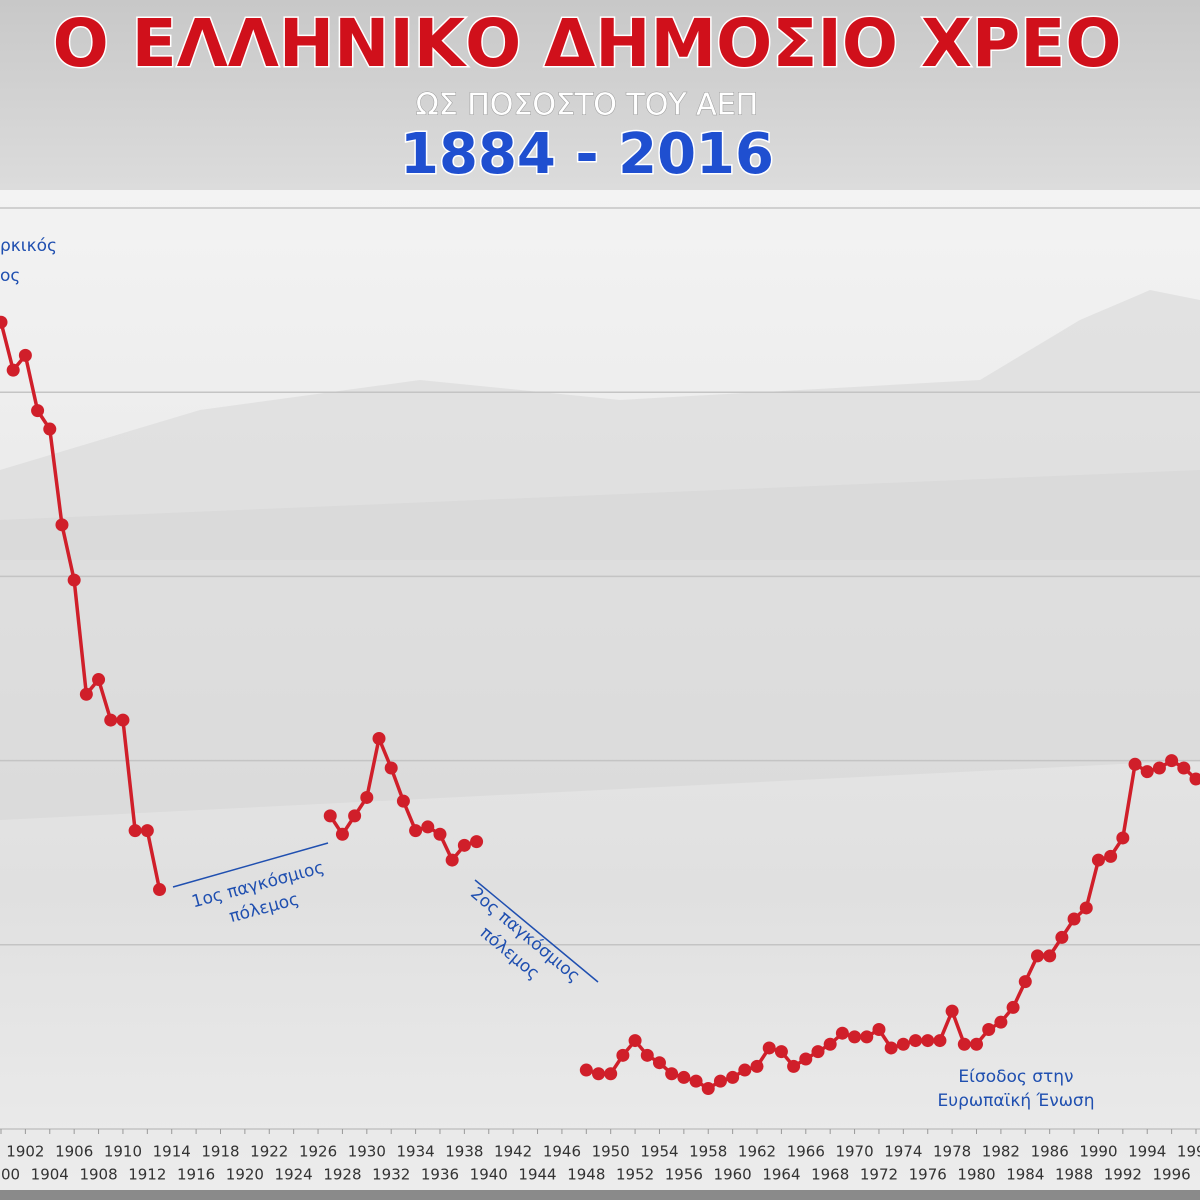 The width and height of the screenshot is (1200, 1200). Describe the element at coordinates (245, 1175) in the screenshot. I see `x-tick-label: 1920` at that location.